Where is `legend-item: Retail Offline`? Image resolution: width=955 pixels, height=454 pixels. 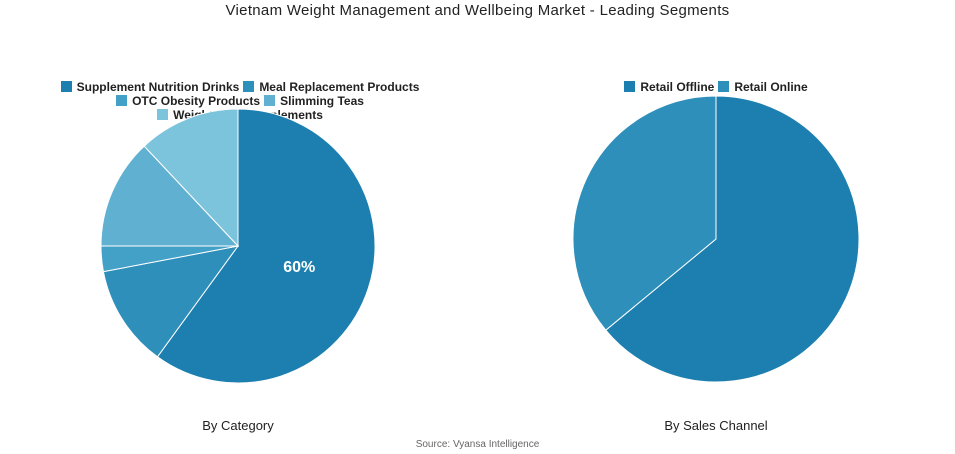 legend-item: Retail Offline is located at coordinates (669, 87).